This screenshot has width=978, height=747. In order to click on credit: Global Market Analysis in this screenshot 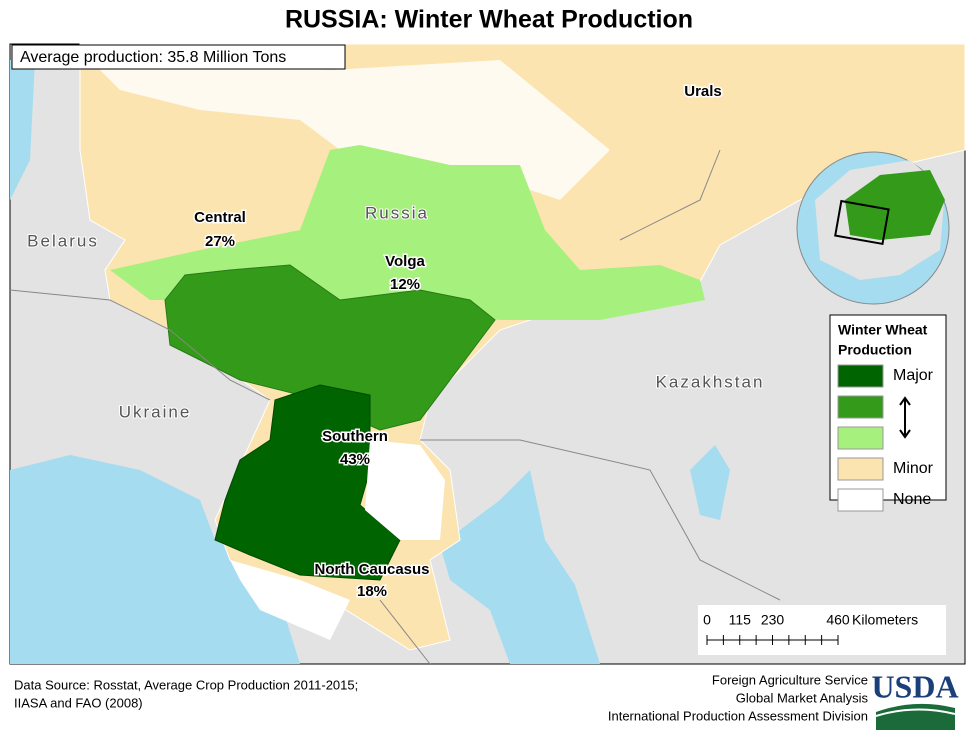, I will do `click(802, 697)`.